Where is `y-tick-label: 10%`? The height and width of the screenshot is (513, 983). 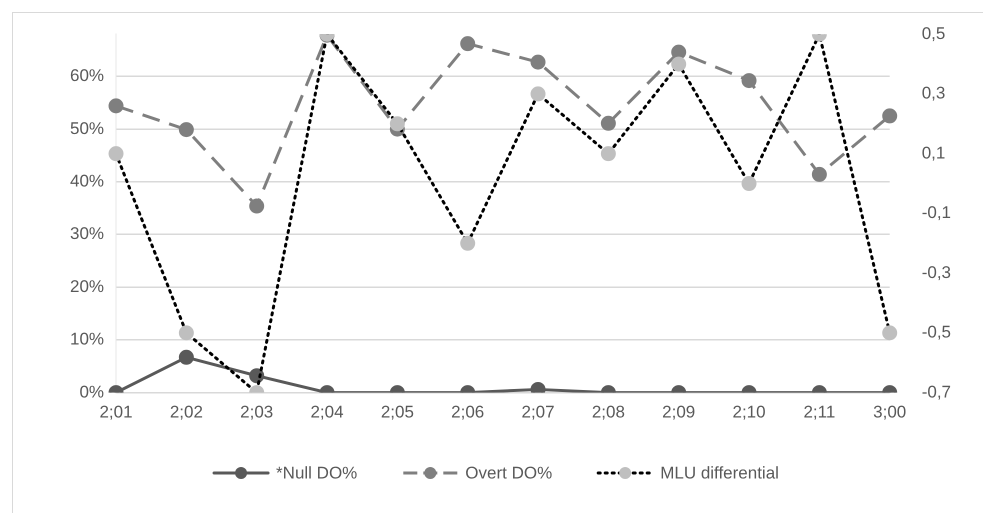 y-tick-label: 10% is located at coordinates (87, 339).